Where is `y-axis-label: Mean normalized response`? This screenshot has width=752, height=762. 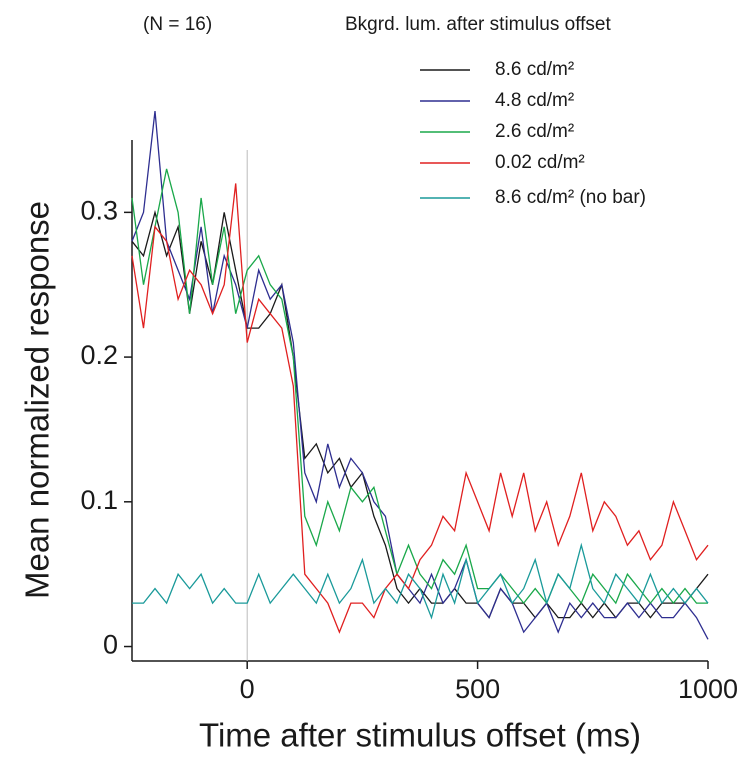 y-axis-label: Mean normalized response is located at coordinates (37, 400).